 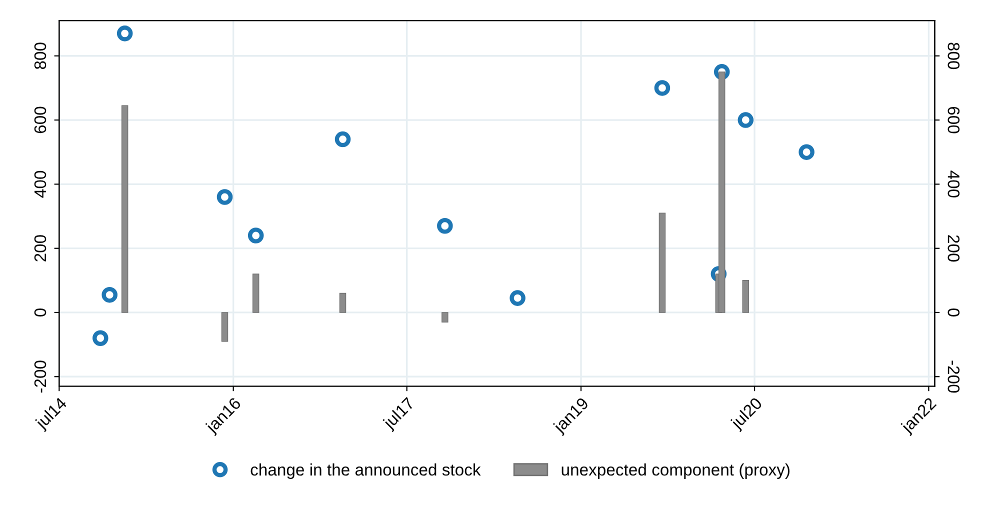 What do you see at coordinates (954, 56) in the screenshot?
I see `y2-tick-label: 800` at bounding box center [954, 56].